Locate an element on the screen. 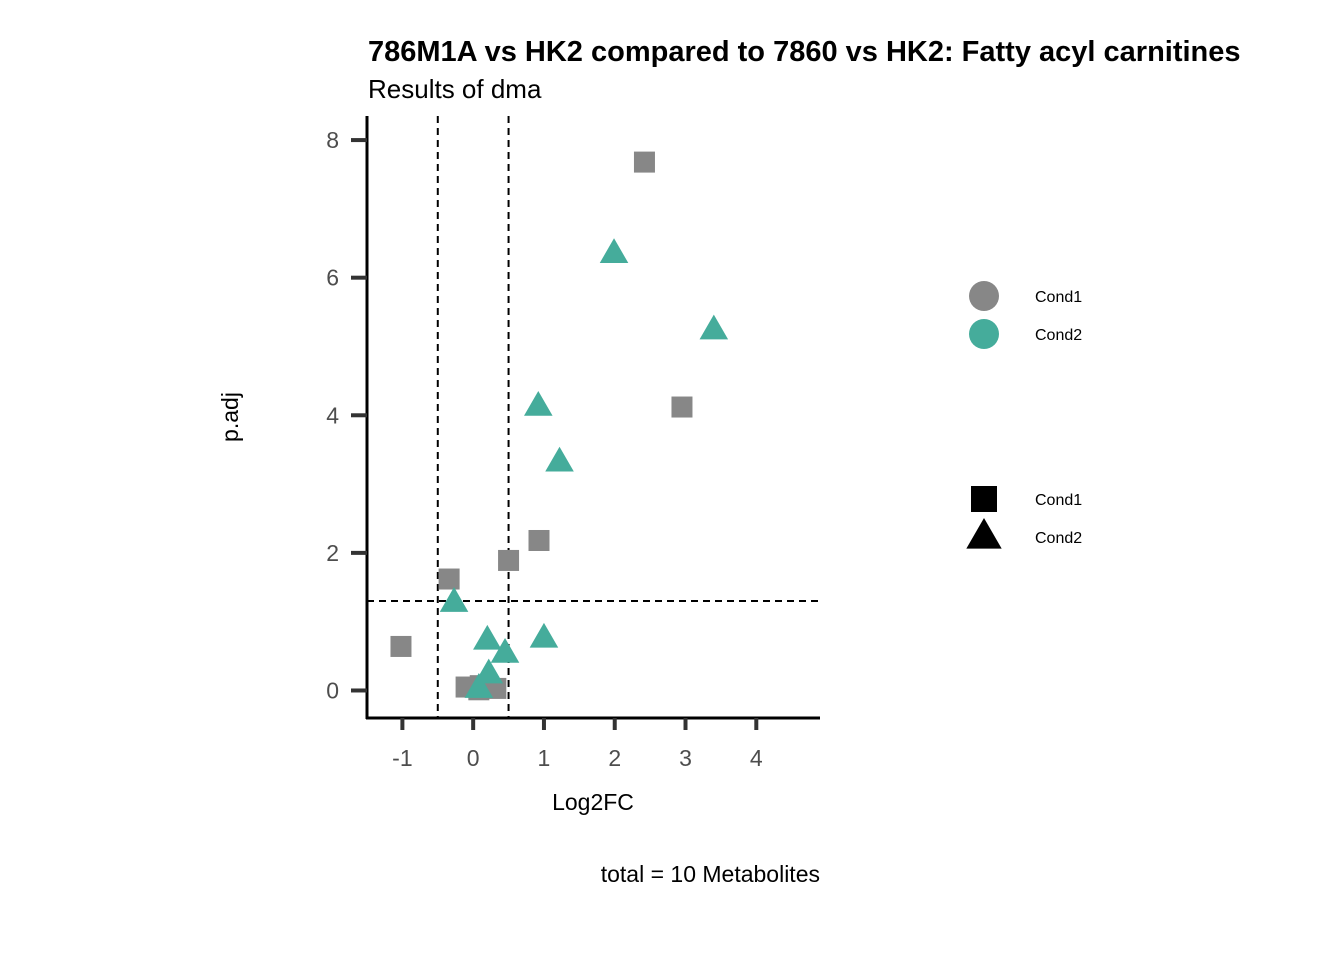 The height and width of the screenshot is (960, 1344). x-tick-label: -1 is located at coordinates (402, 758).